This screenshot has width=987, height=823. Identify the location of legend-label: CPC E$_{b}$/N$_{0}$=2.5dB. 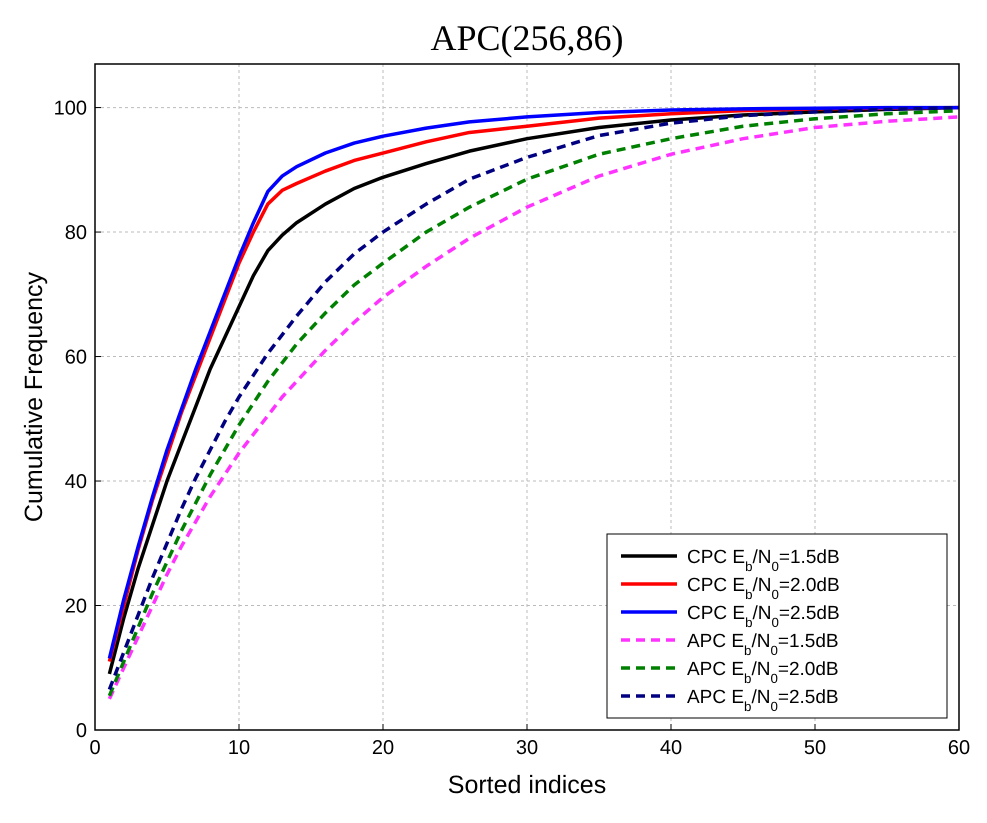
(763, 616).